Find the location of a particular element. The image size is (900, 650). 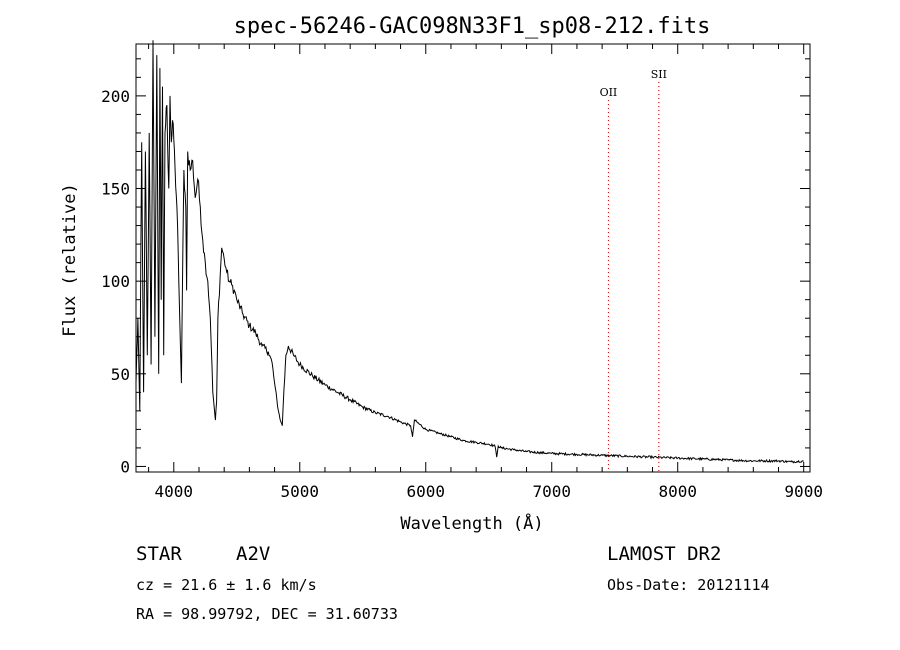

y-tick-label: 0 is located at coordinates (125, 466).